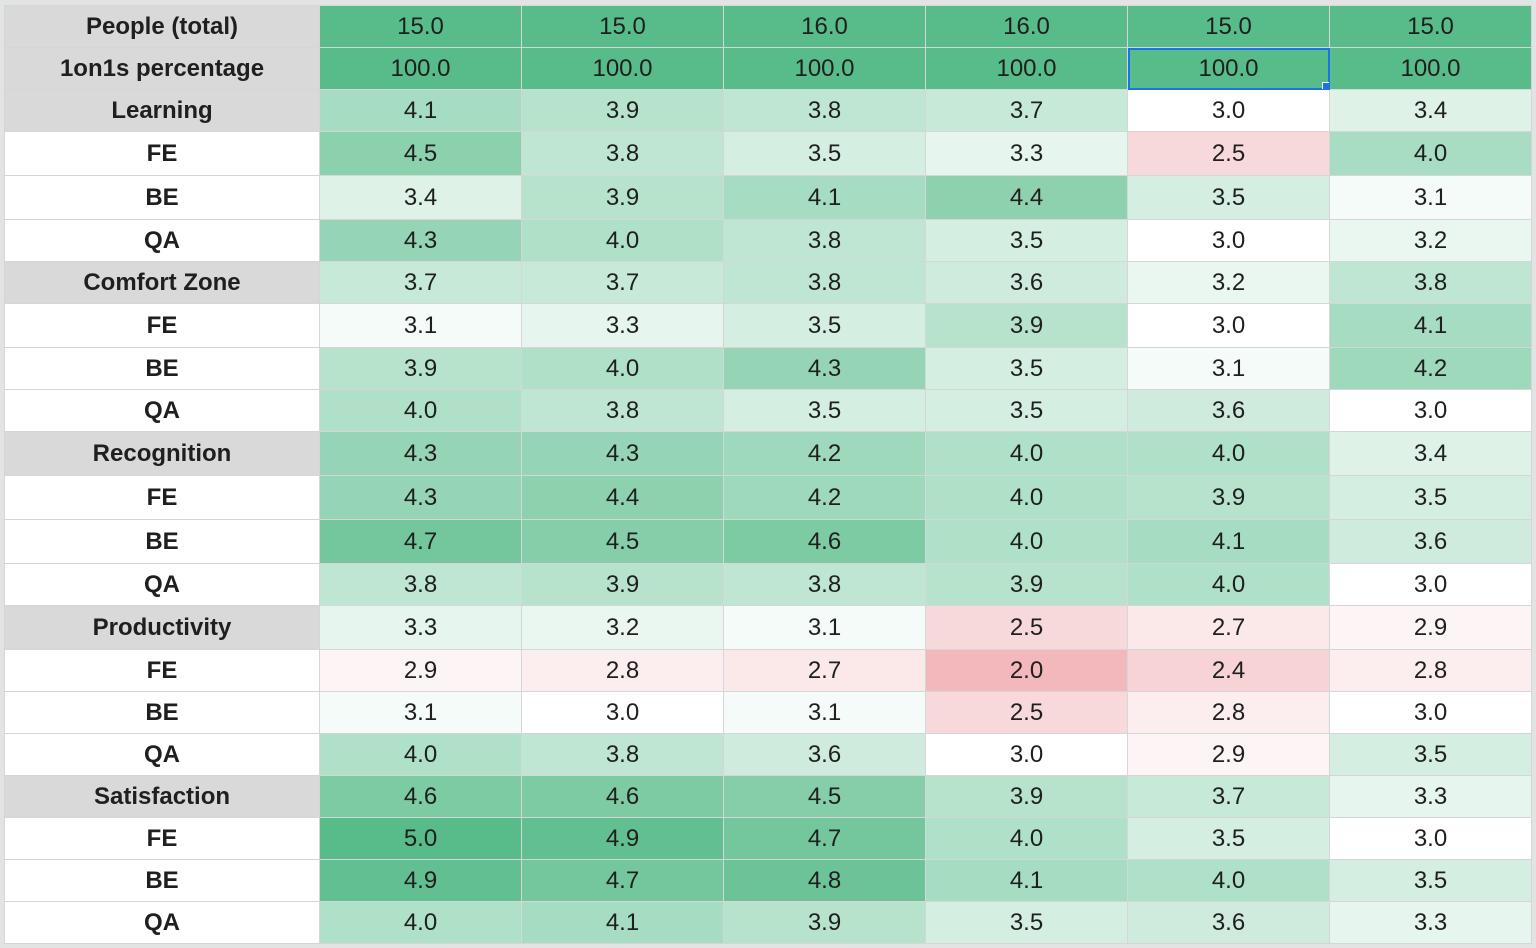  Describe the element at coordinates (1228, 712) in the screenshot. I see `value-cell: 2.8` at that location.